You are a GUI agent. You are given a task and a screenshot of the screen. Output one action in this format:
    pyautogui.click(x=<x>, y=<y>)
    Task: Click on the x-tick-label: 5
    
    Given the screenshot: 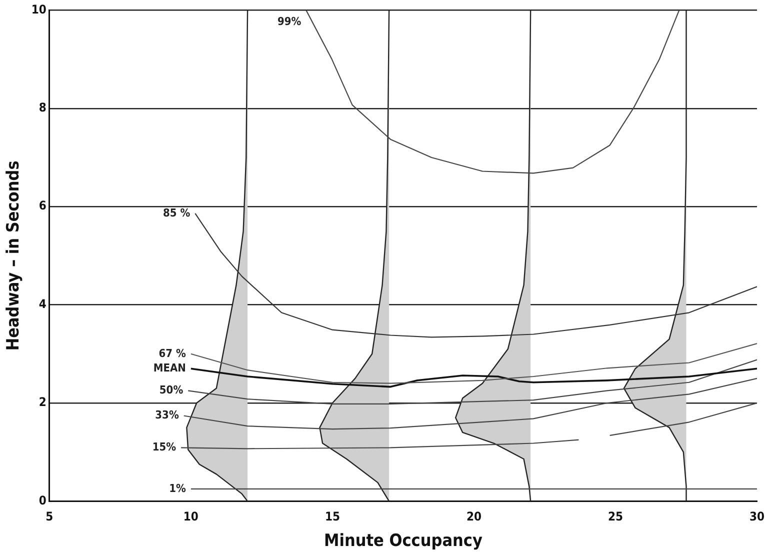 What is the action you would take?
    pyautogui.click(x=50, y=517)
    